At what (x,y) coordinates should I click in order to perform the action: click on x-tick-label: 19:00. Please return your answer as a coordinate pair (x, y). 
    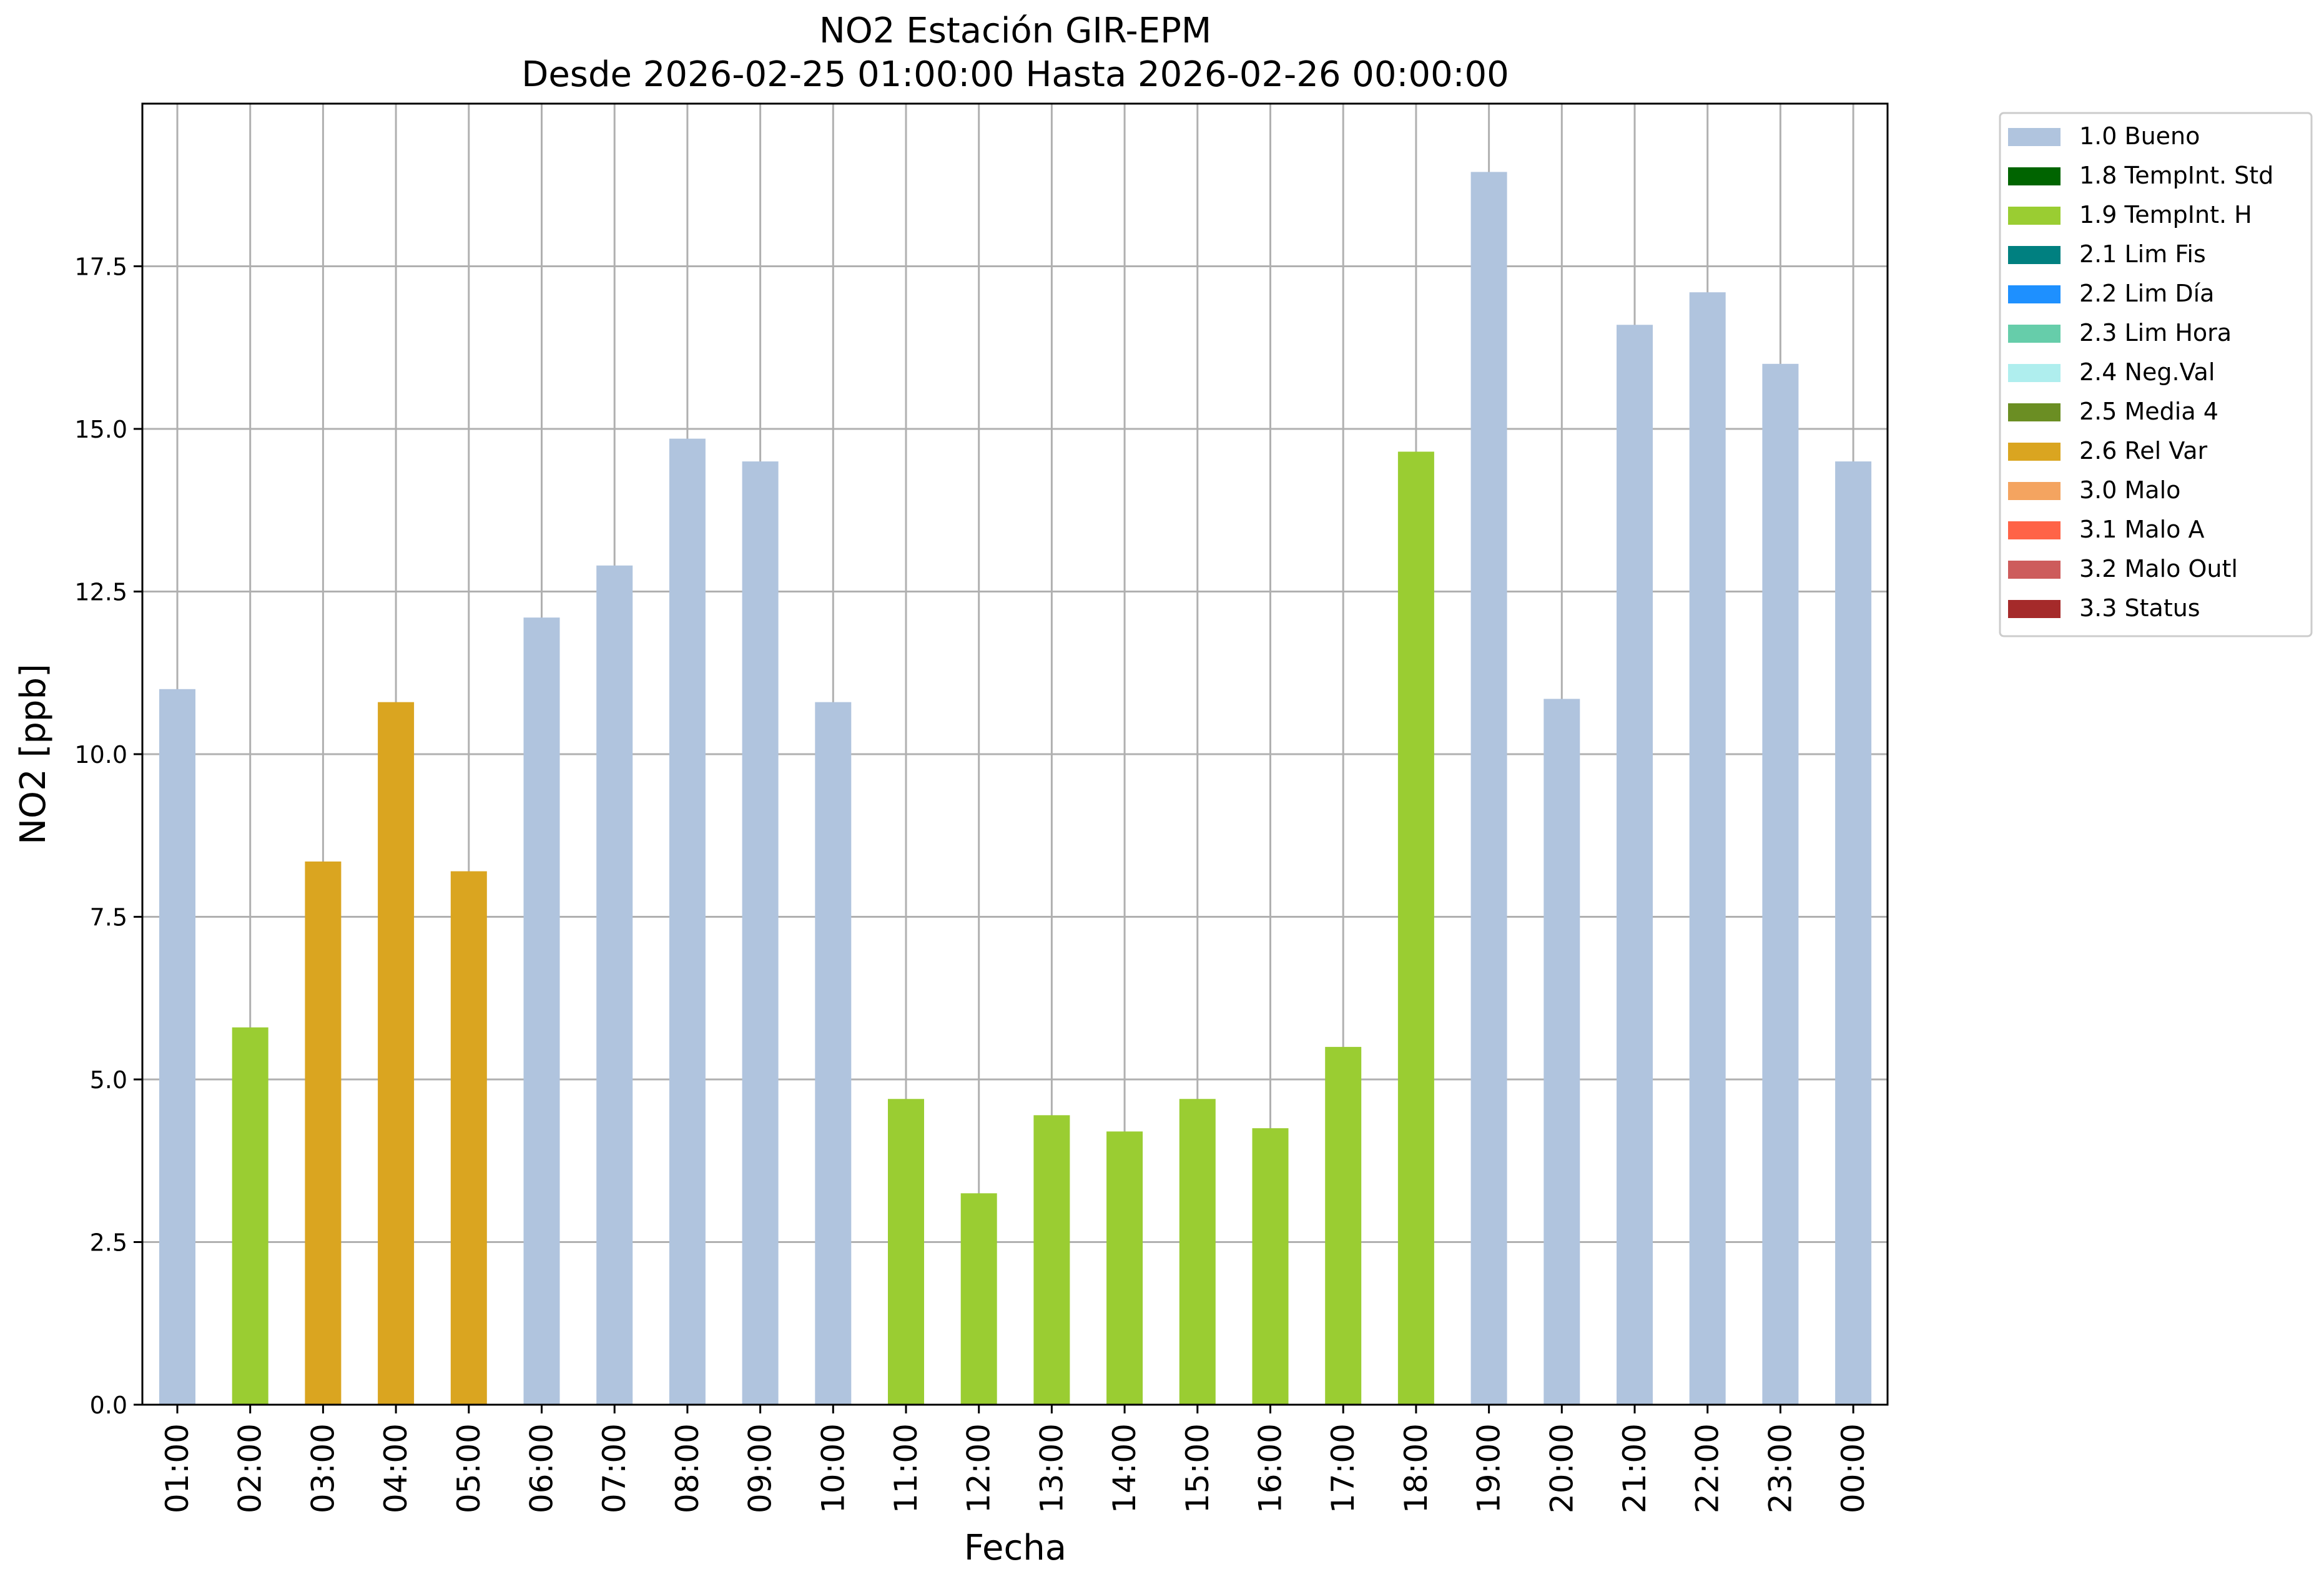
    Looking at the image, I should click on (1489, 1468).